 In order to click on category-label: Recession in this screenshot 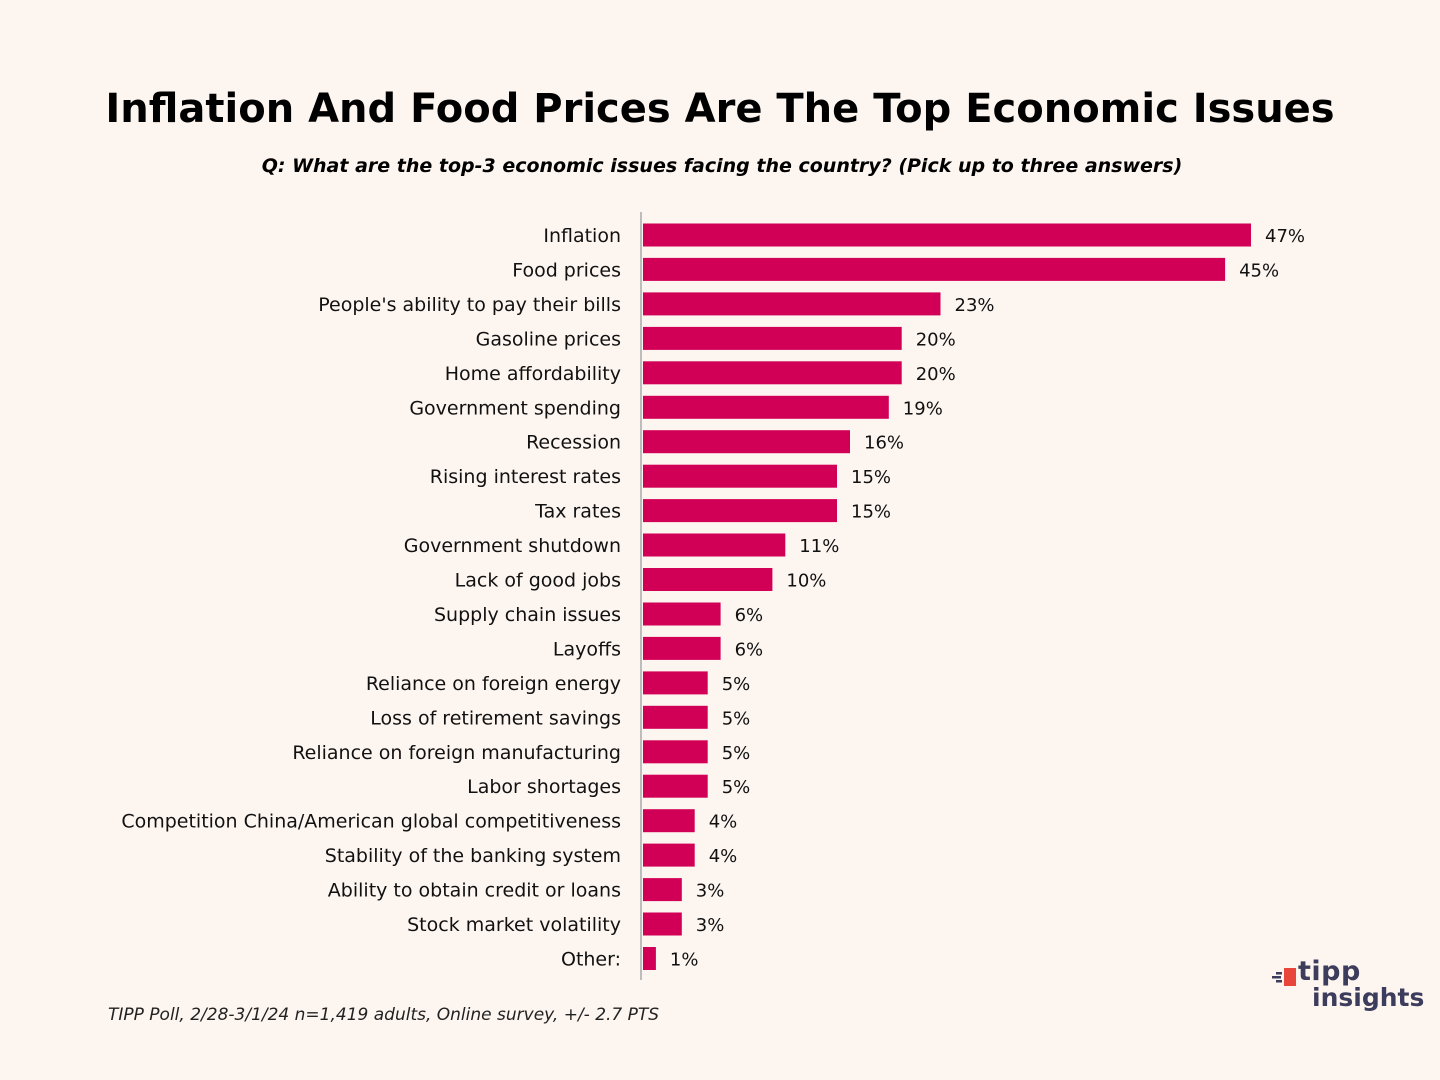, I will do `click(573, 443)`.